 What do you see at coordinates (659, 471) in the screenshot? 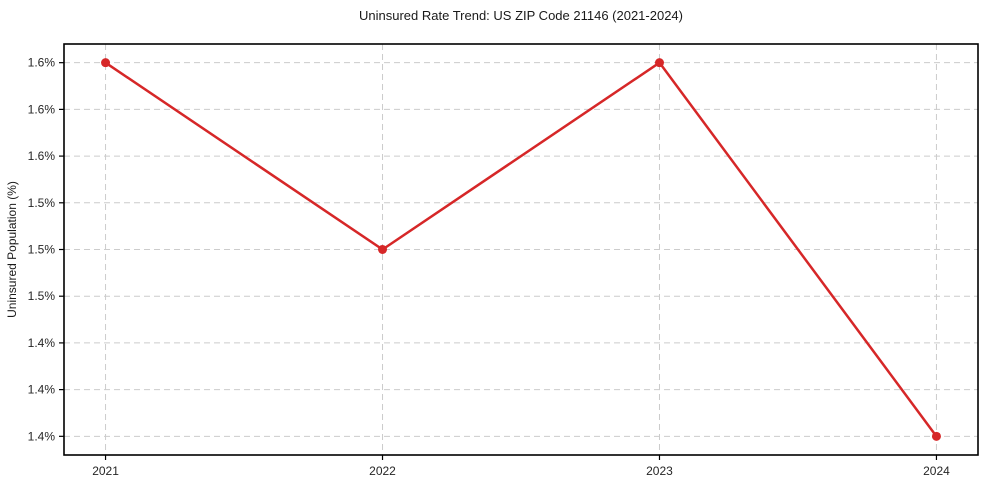
I see `x-tick-label: 2023` at bounding box center [659, 471].